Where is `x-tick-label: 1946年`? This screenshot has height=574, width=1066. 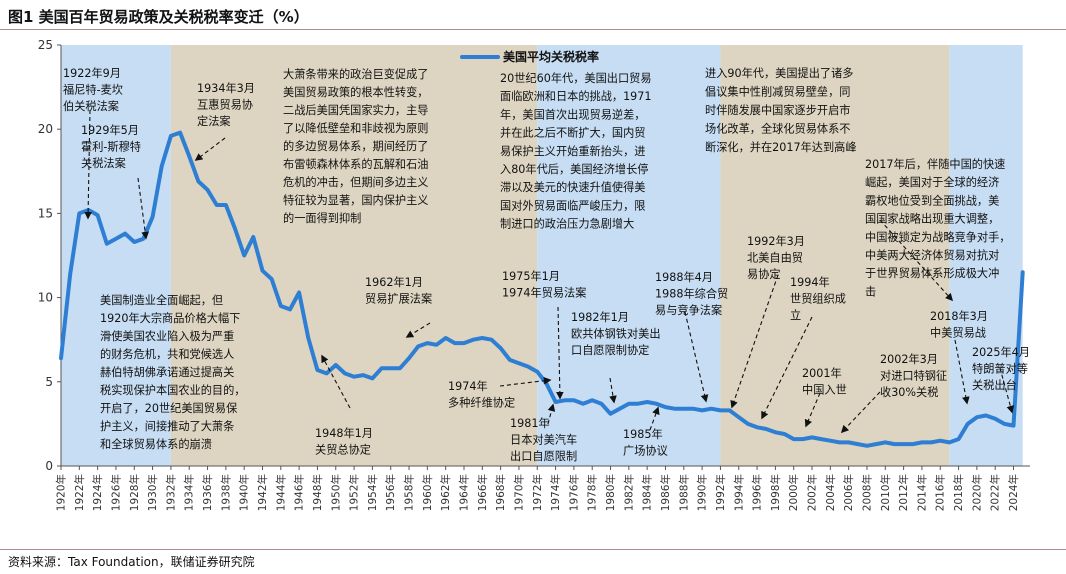 x-tick-label: 1946年 is located at coordinates (299, 492).